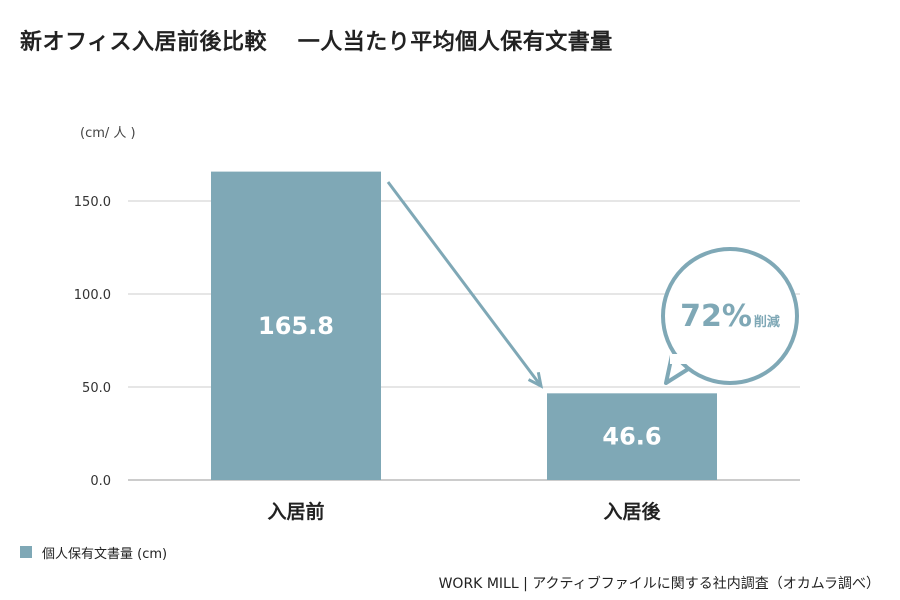 This screenshot has height=600, width=900. I want to click on chart-title: 新オフィス入居前後比較 一人当たり平均個人保有文書量, so click(316, 42).